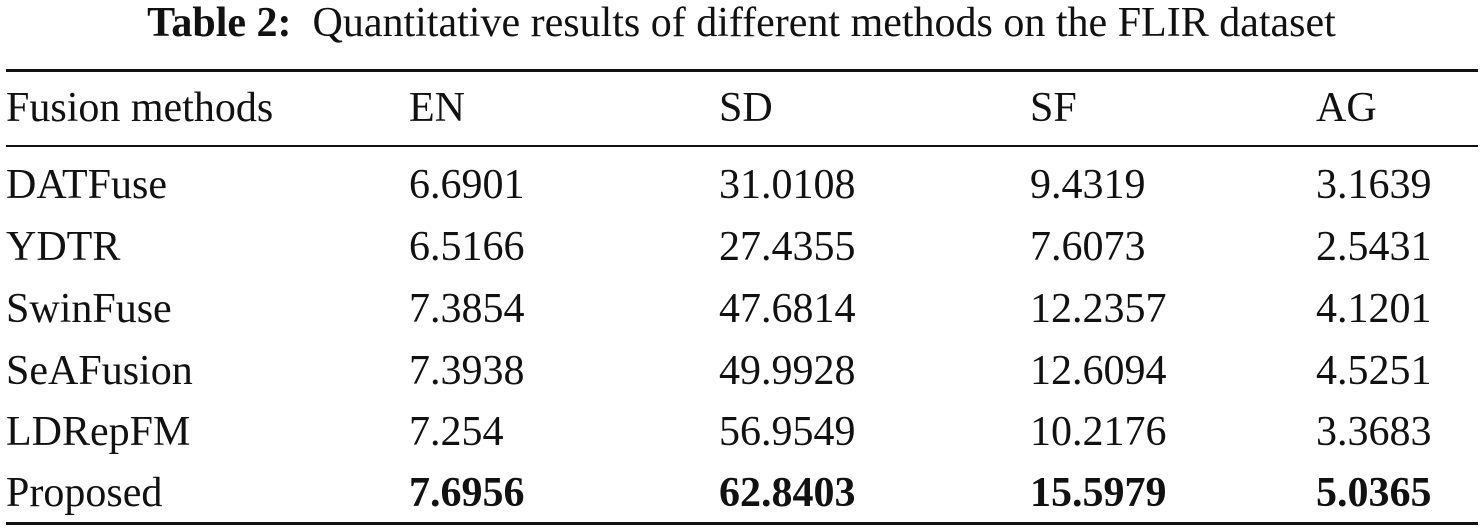 The height and width of the screenshot is (530, 1483). Describe the element at coordinates (746, 108) in the screenshot. I see `header-sd: SD` at that location.